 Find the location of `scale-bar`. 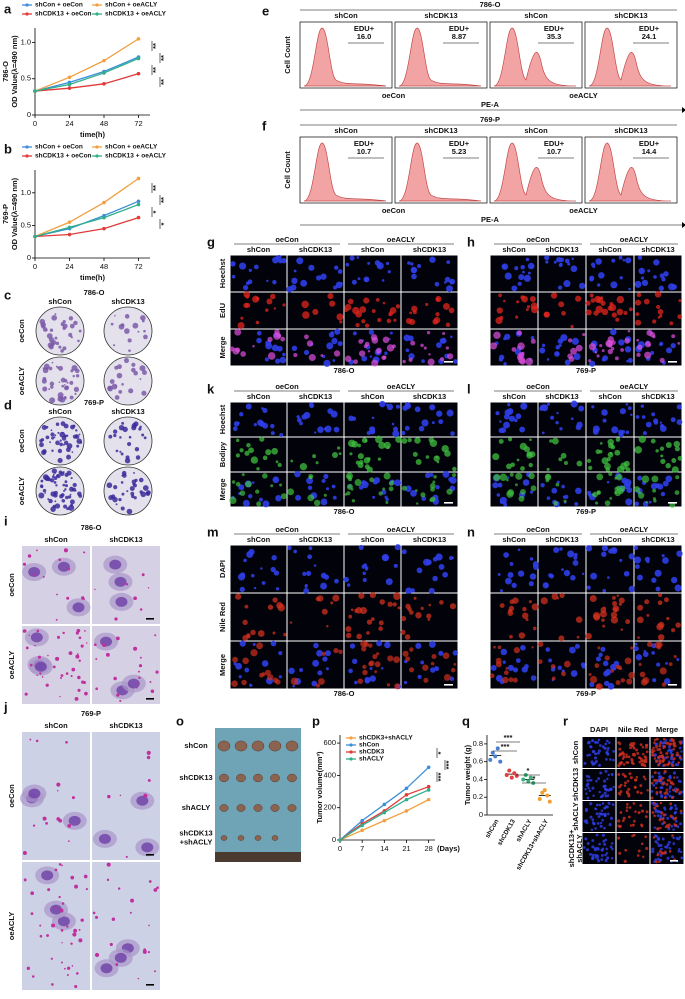

scale-bar is located at coordinates (674, 861).